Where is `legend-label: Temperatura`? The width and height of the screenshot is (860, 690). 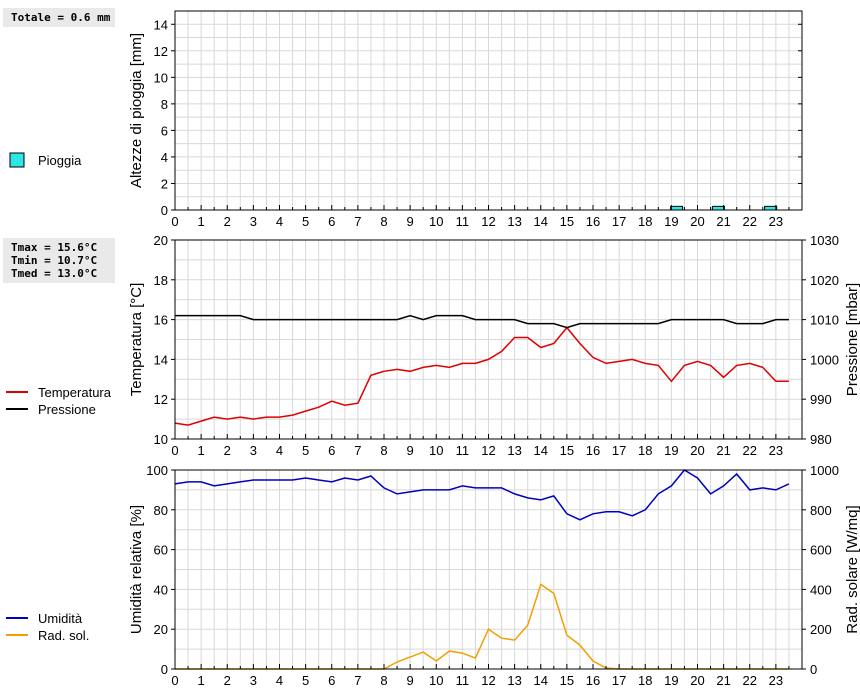 legend-label: Temperatura is located at coordinates (75, 392).